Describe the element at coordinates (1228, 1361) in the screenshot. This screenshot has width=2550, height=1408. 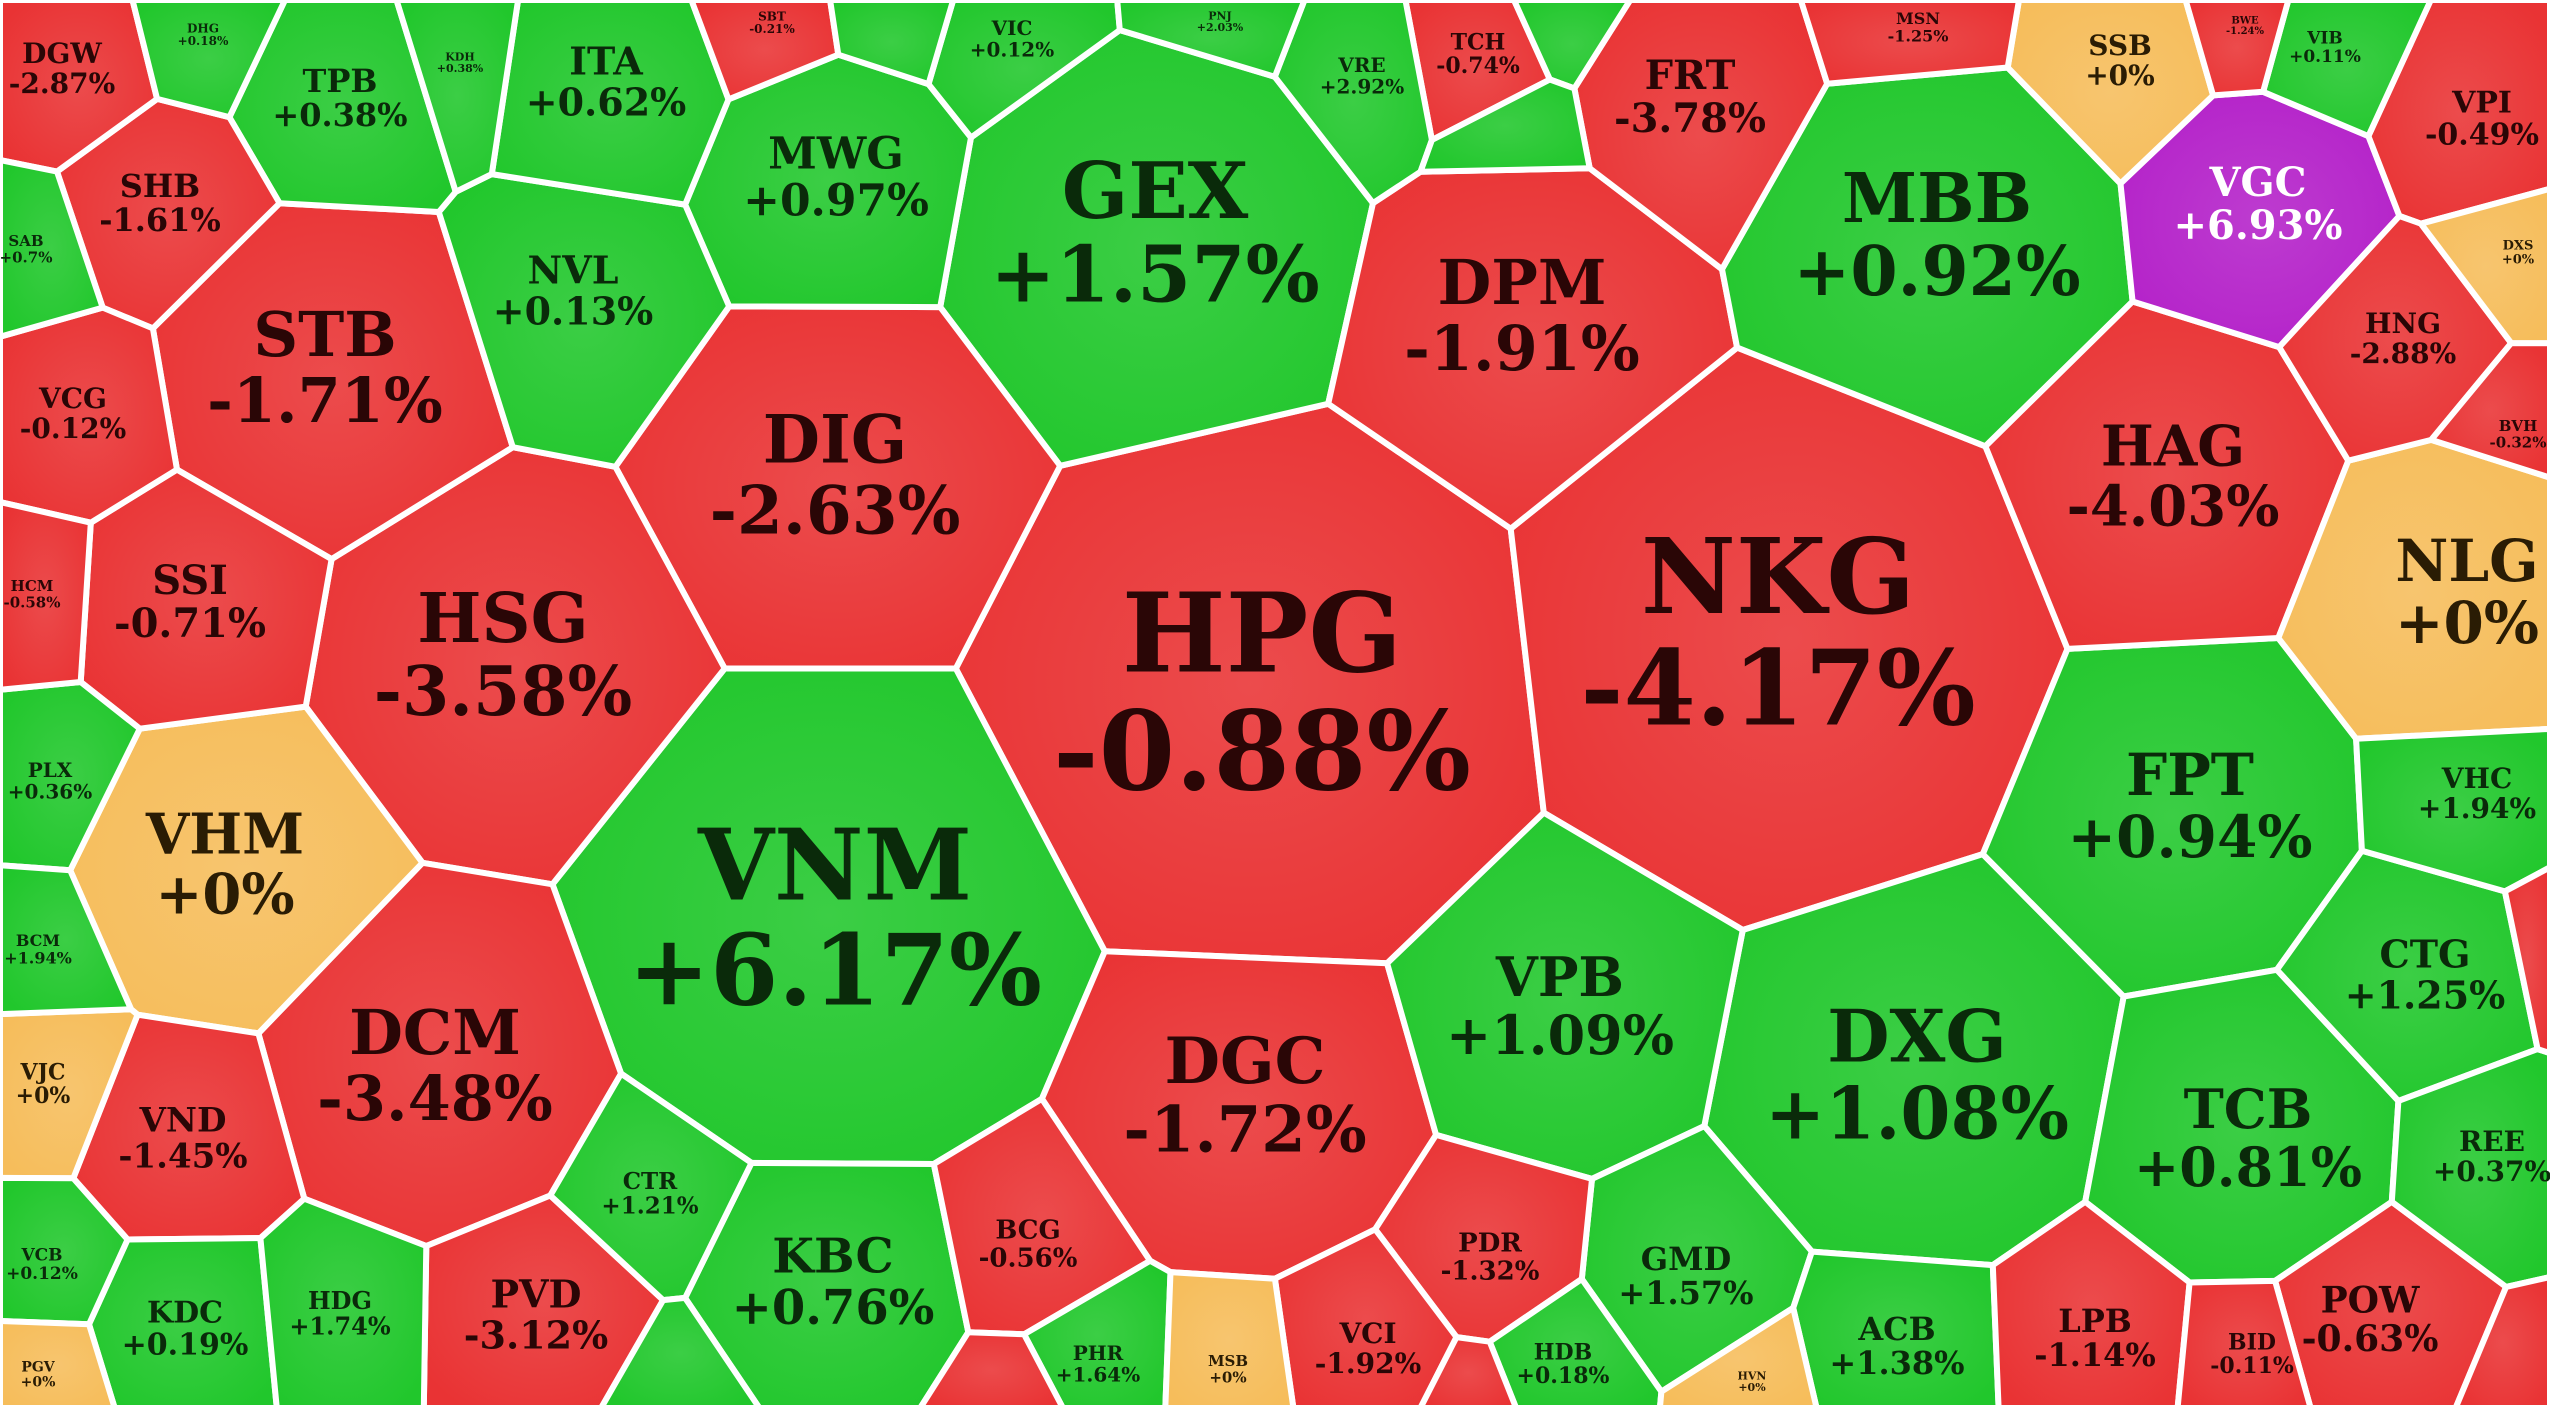
I see `ticker-label: MSB` at that location.